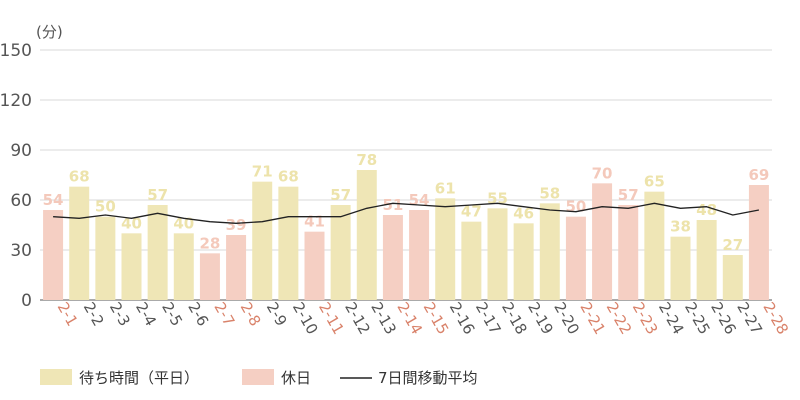 This screenshot has width=800, height=400. What do you see at coordinates (723, 318) in the screenshot?
I see `x-tick-label: 2-26` at bounding box center [723, 318].